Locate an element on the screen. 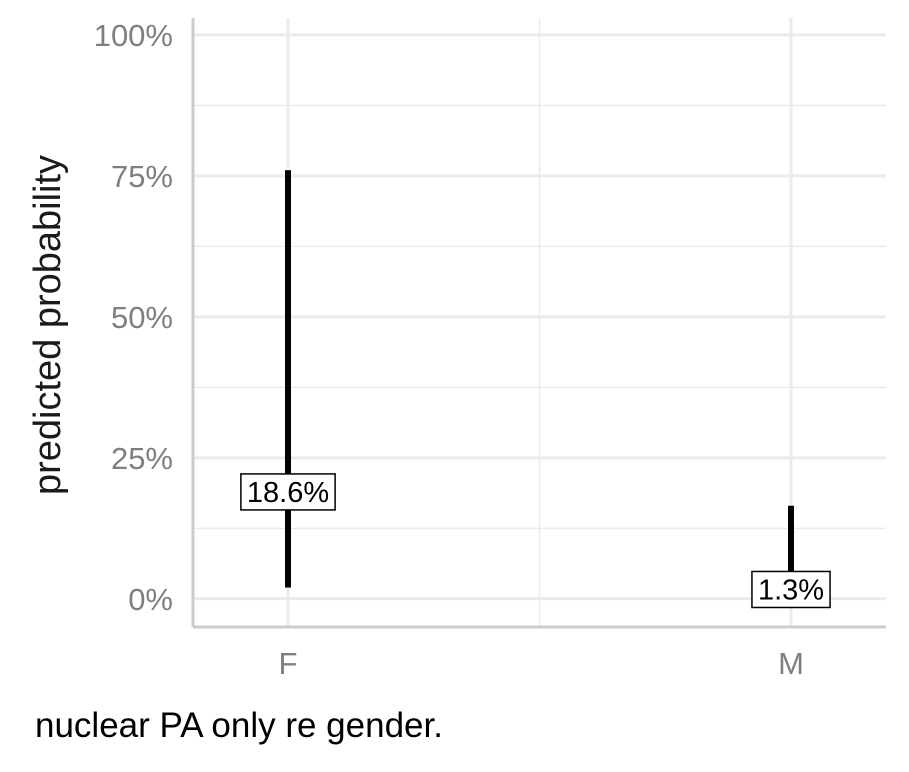 This screenshot has width=909, height=772. y-tick-label: 25% is located at coordinates (142, 458).